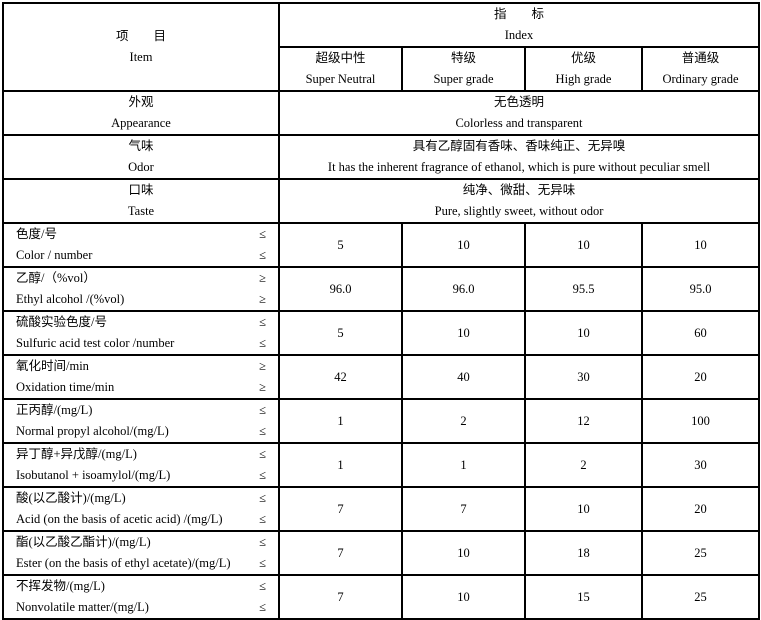 This screenshot has height=620, width=761. I want to click on item-en: Taste, so click(141, 211).